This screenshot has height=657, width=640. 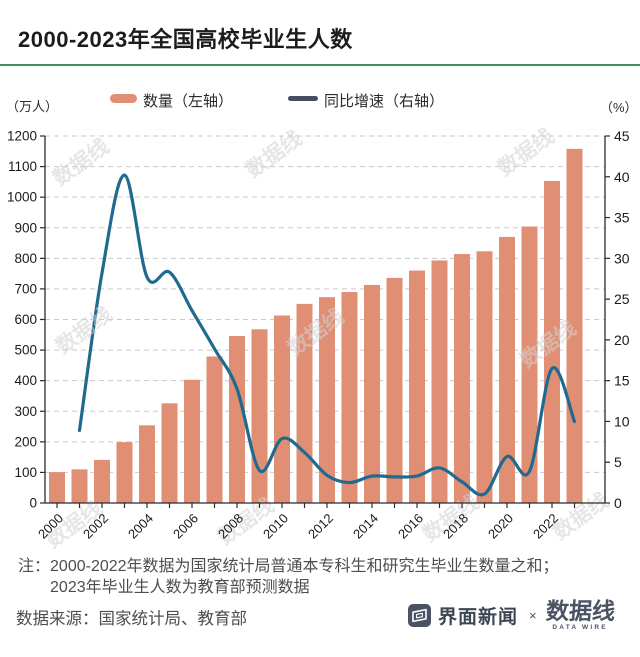 I want to click on left-axis-tick-label: 200, so click(x=25, y=441).